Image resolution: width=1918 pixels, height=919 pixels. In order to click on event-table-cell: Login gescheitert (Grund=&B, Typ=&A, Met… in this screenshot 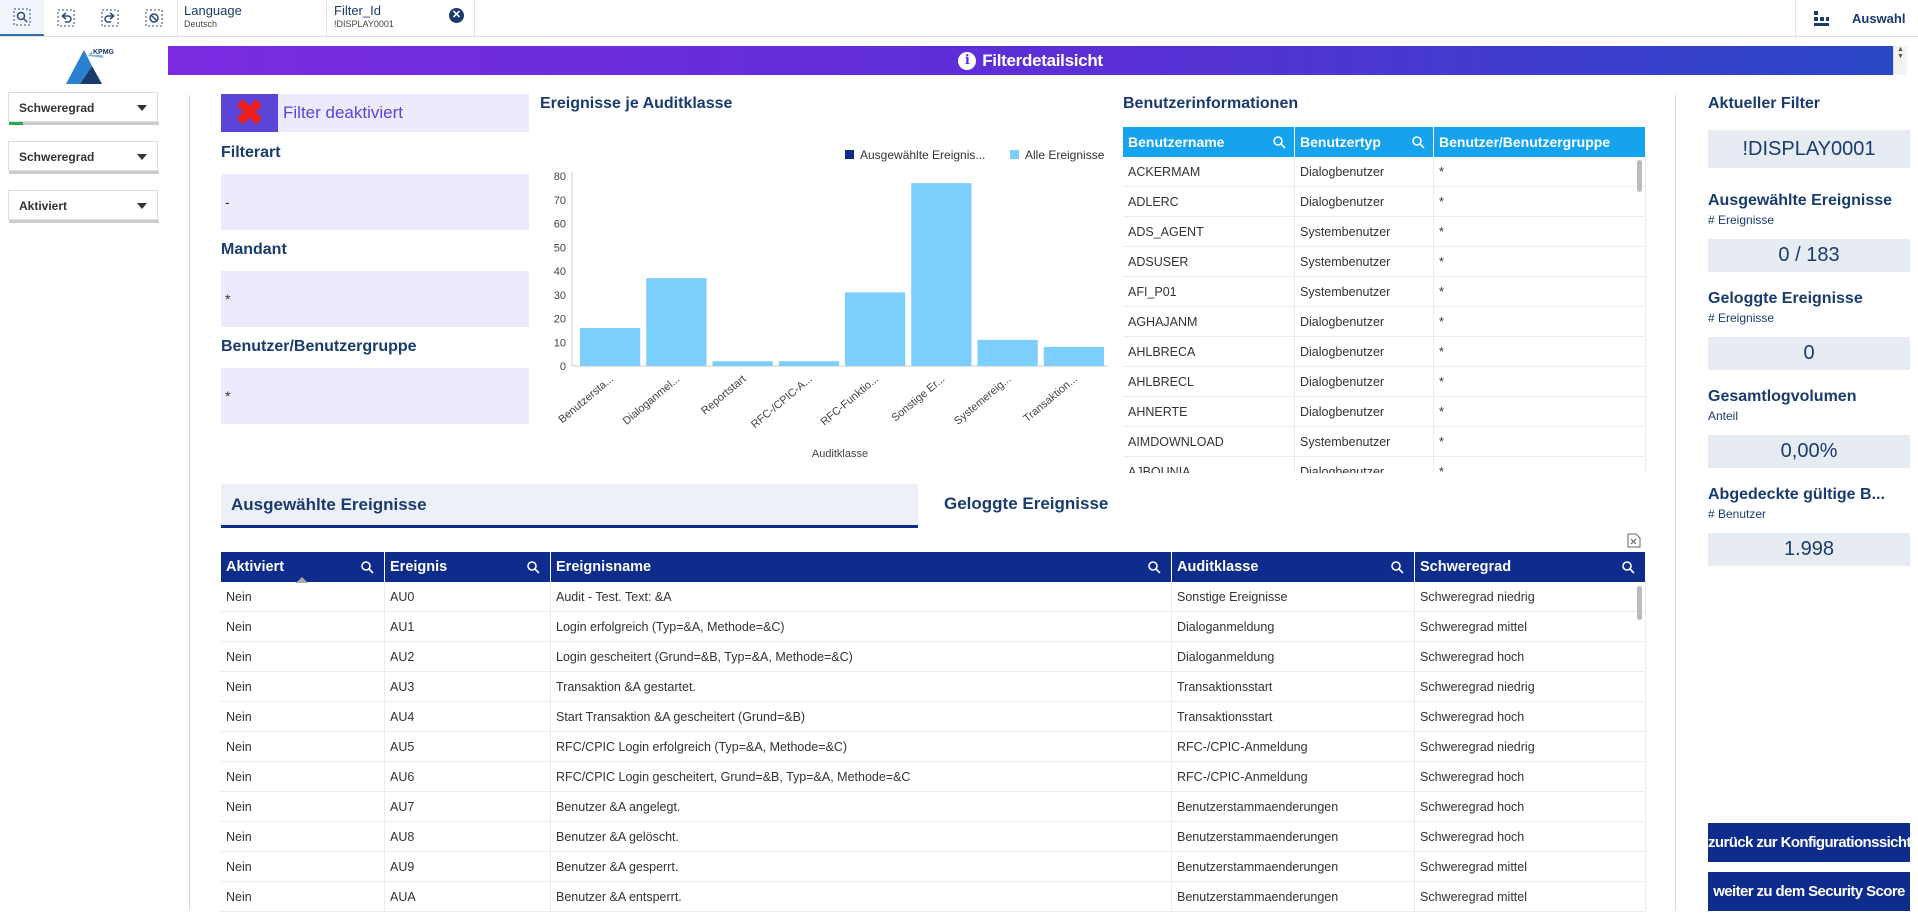, I will do `click(861, 657)`.